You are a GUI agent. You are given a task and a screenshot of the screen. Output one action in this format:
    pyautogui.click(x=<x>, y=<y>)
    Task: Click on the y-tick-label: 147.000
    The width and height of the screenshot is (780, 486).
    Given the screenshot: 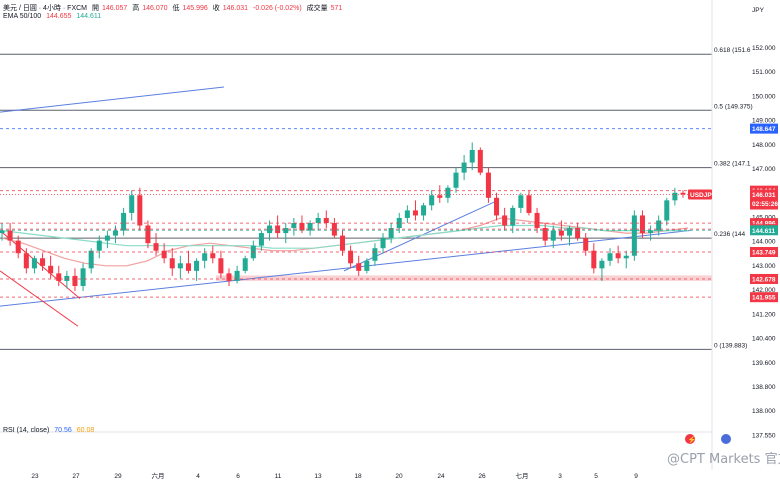 What is the action you would take?
    pyautogui.click(x=764, y=169)
    